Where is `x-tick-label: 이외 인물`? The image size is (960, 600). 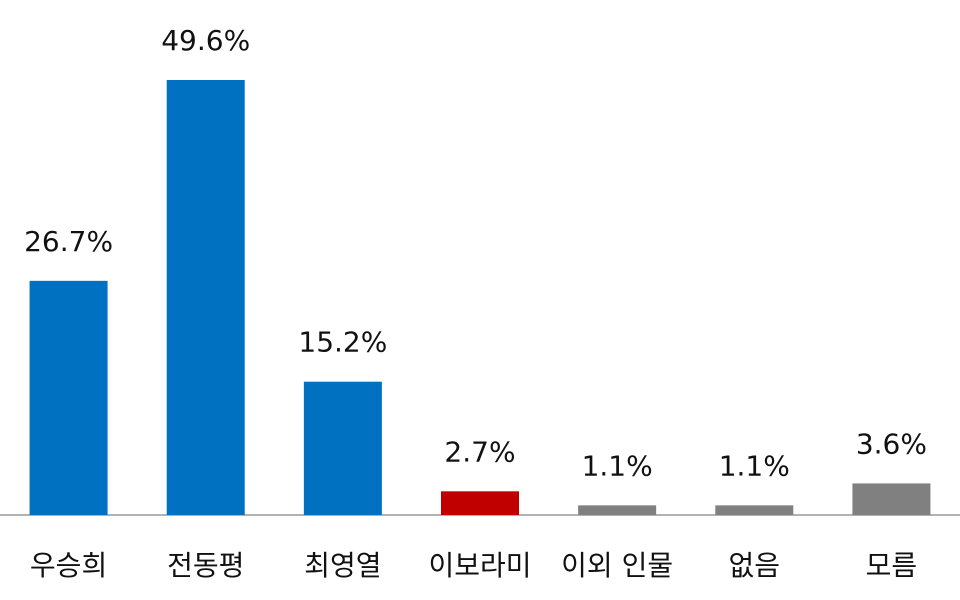
x-tick-label: 이외 인물 is located at coordinates (617, 565).